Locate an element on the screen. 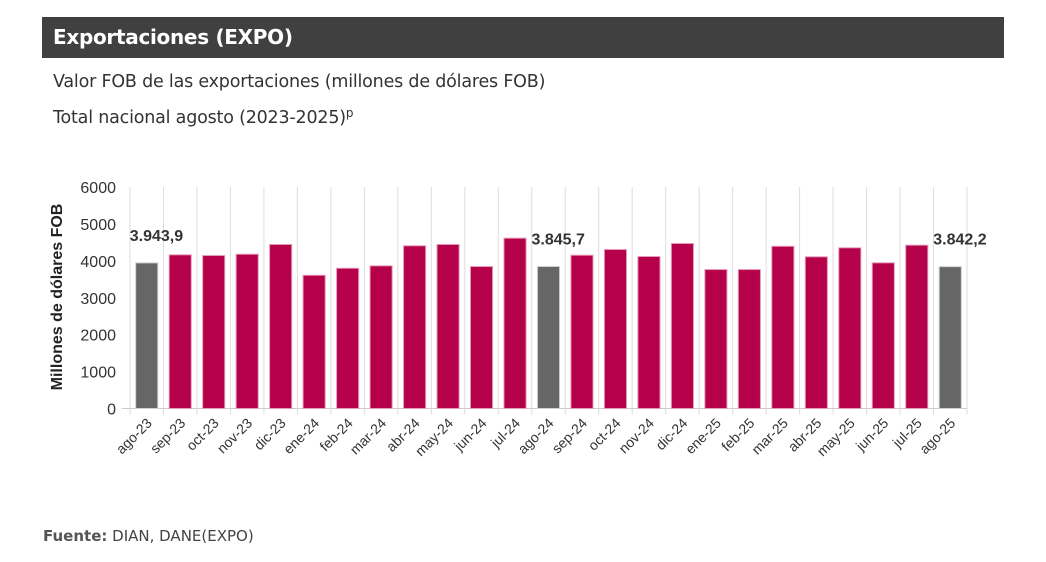 This screenshot has width=1046, height=562. x-tick-label: ago-24 is located at coordinates (535, 436).